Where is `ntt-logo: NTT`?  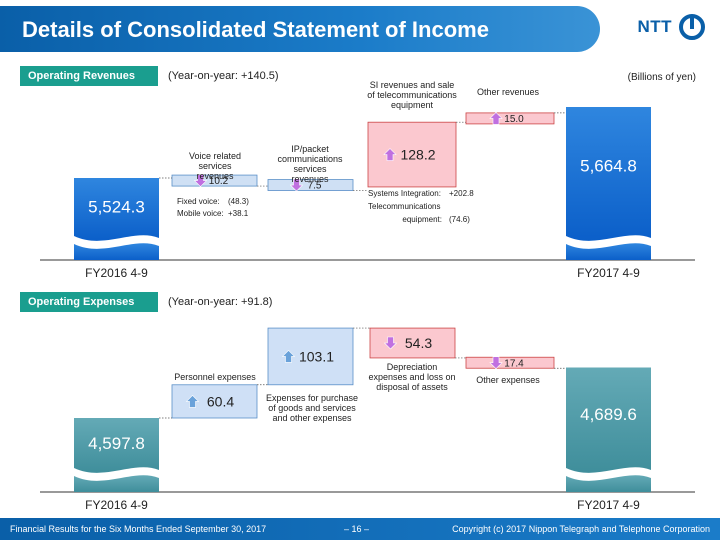 ntt-logo: NTT is located at coordinates (671, 27).